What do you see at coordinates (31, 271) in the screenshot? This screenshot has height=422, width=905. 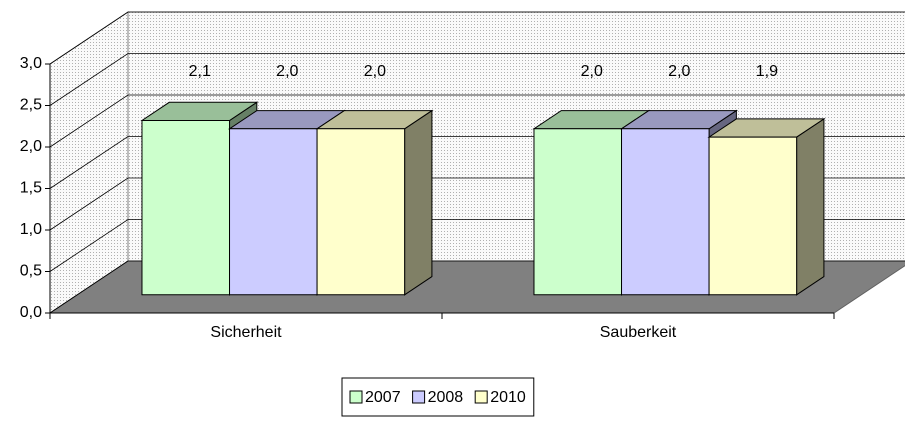 I see `y-tick-label: 0,5` at bounding box center [31, 271].